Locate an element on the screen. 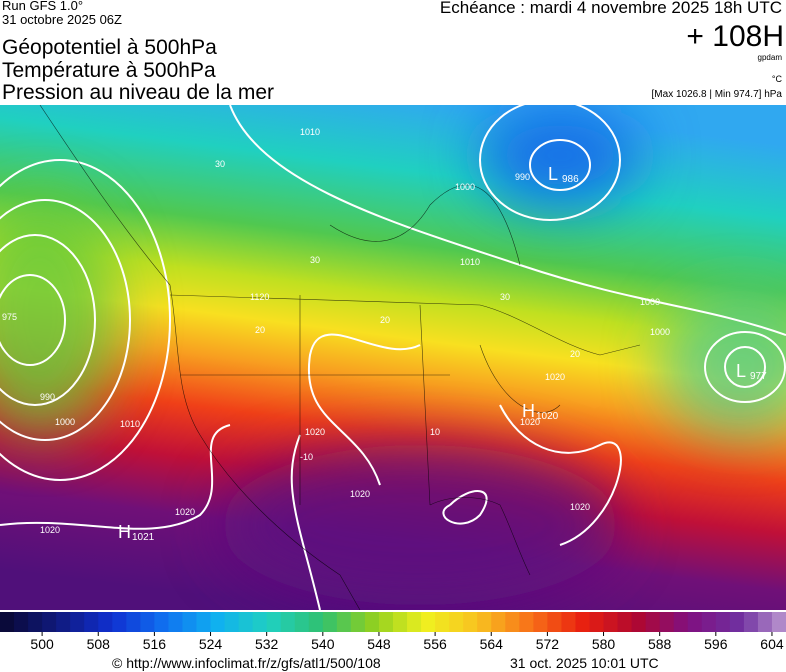 The height and width of the screenshot is (672, 786). tick-label: 596 is located at coordinates (716, 644).